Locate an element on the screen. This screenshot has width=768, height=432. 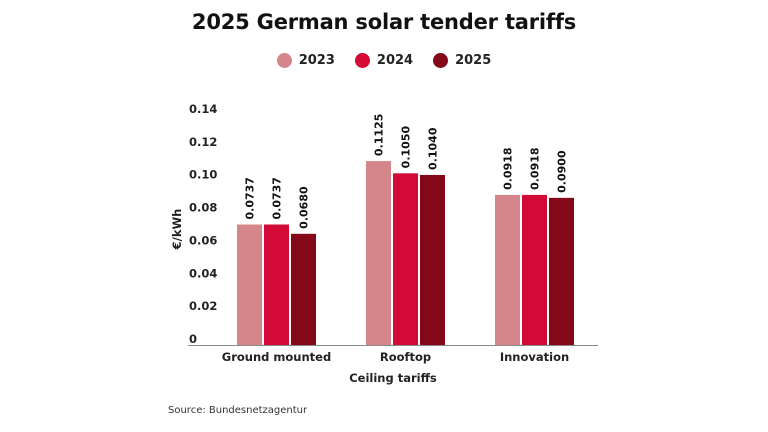
data-label: 0.1125 is located at coordinates (379, 135).